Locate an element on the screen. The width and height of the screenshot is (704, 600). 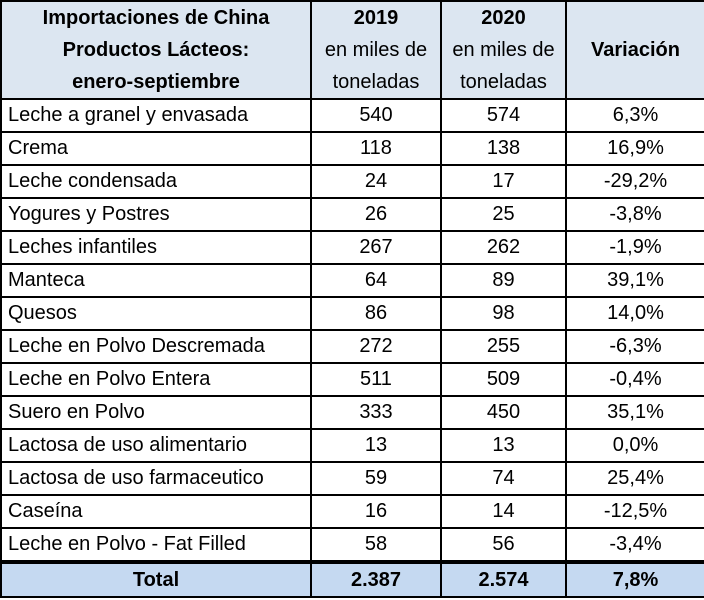
table-row: Leche en Polvo Descremada 272 255 -6,3% is located at coordinates (352, 346).